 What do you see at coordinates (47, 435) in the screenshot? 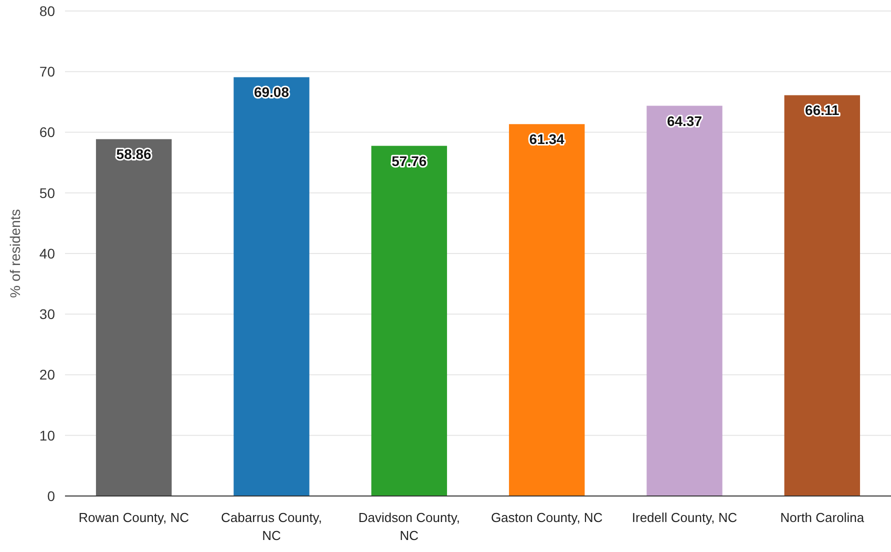
I see `y-tick-label: 10` at bounding box center [47, 435].